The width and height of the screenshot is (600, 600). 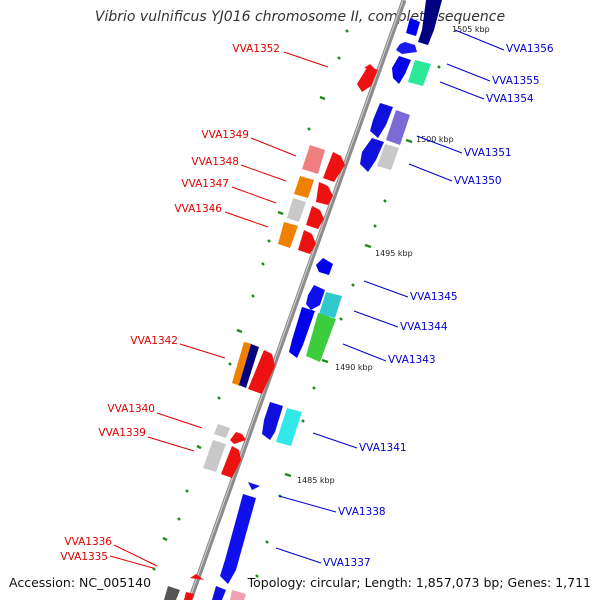 I want to click on gene-feature-vva1348, so click(x=304, y=187).